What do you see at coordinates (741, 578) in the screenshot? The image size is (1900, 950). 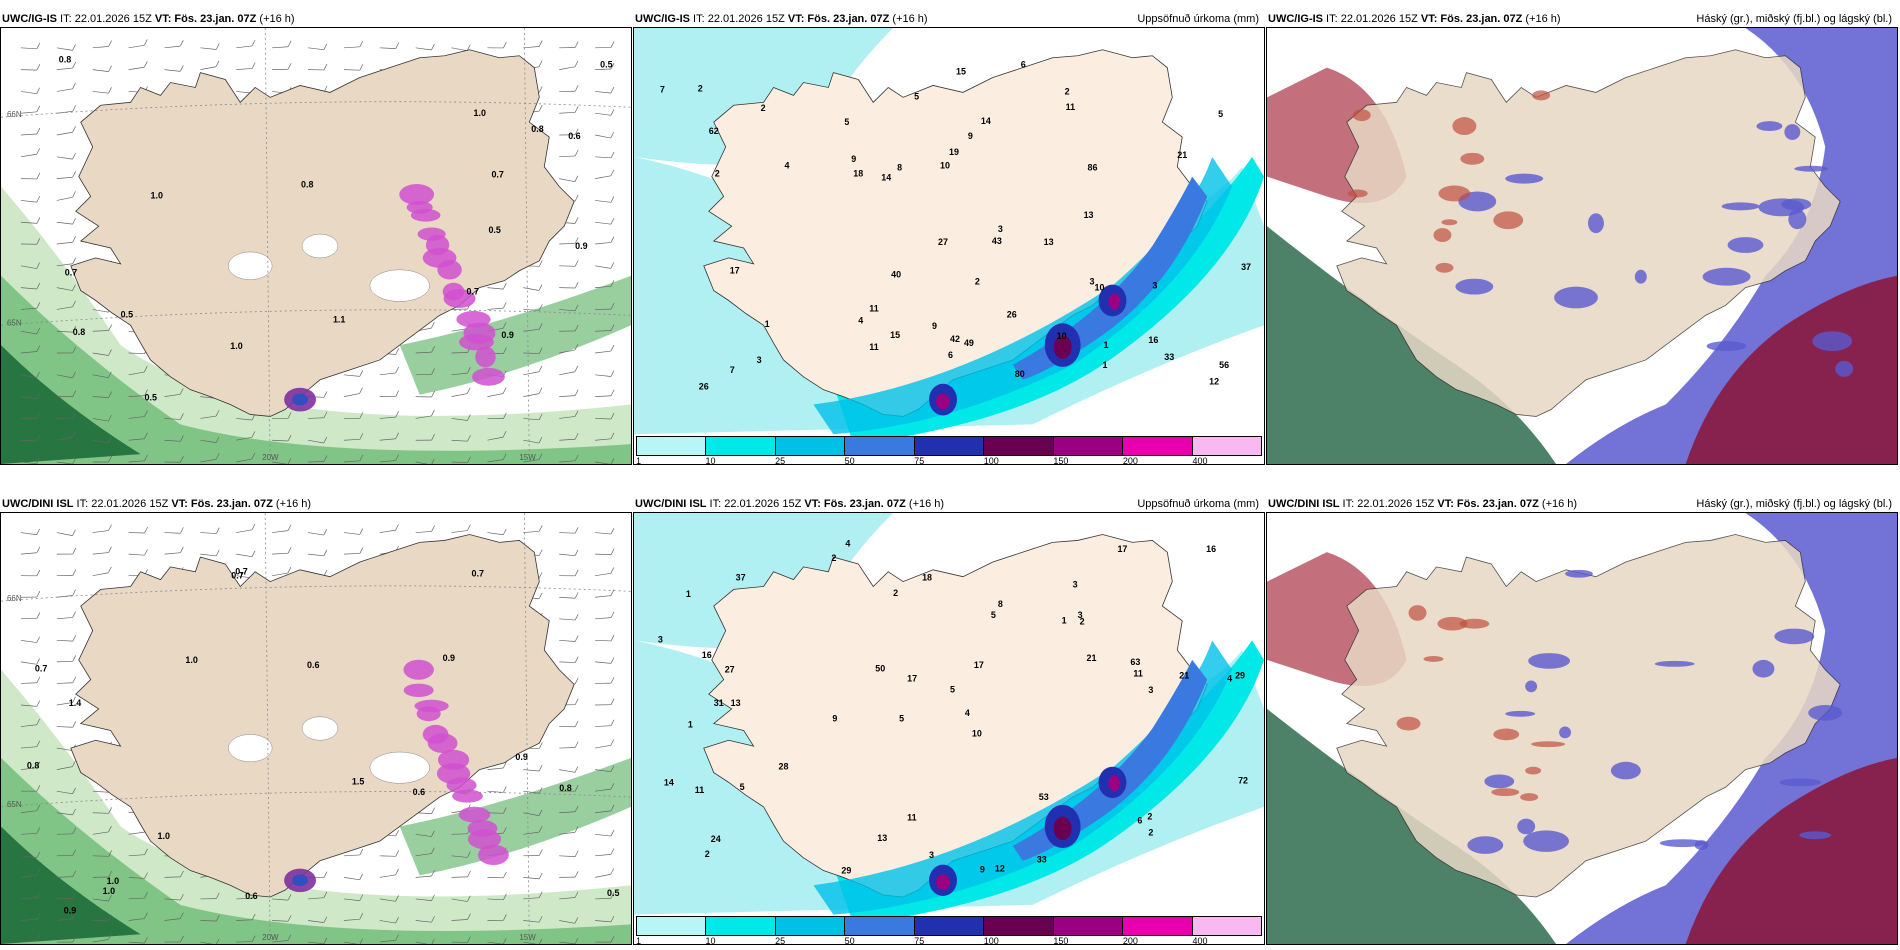 I see `value-label: 37` at bounding box center [741, 578].